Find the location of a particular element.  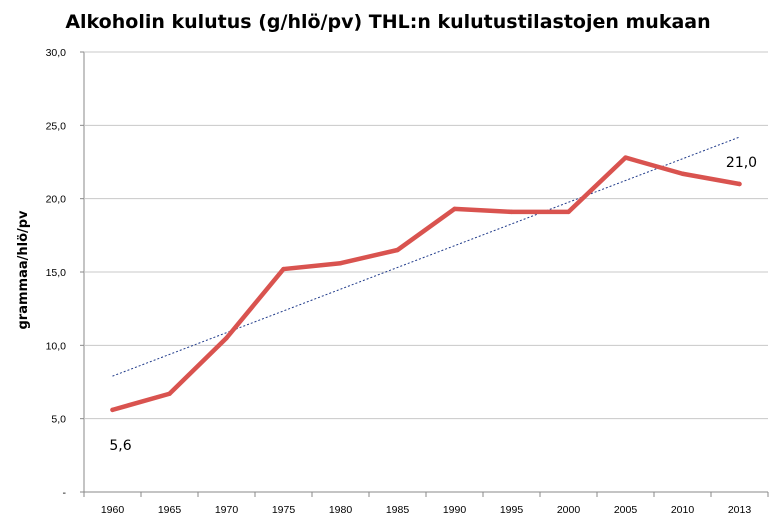

y-tick-label: 5,0 is located at coordinates (58, 420).